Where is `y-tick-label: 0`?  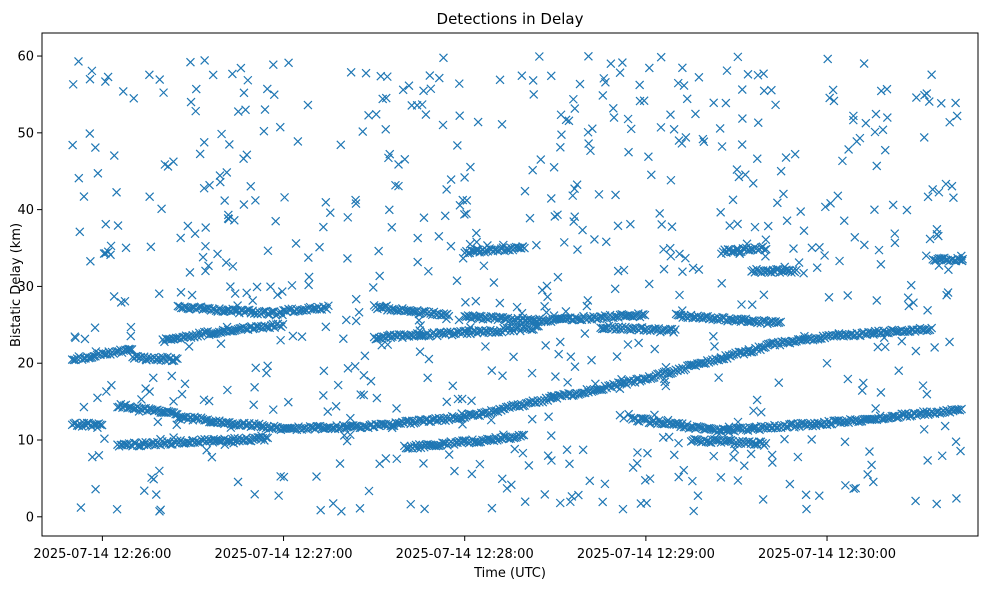
y-tick-label: 0 is located at coordinates (30, 517).